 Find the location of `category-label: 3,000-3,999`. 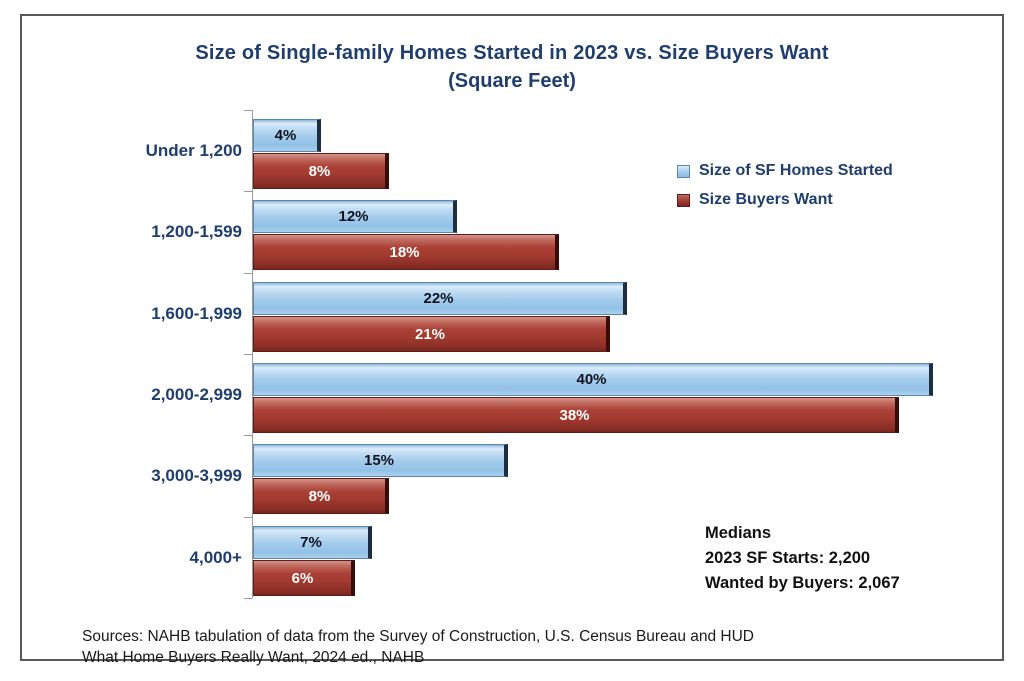

category-label: 3,000-3,999 is located at coordinates (196, 475).